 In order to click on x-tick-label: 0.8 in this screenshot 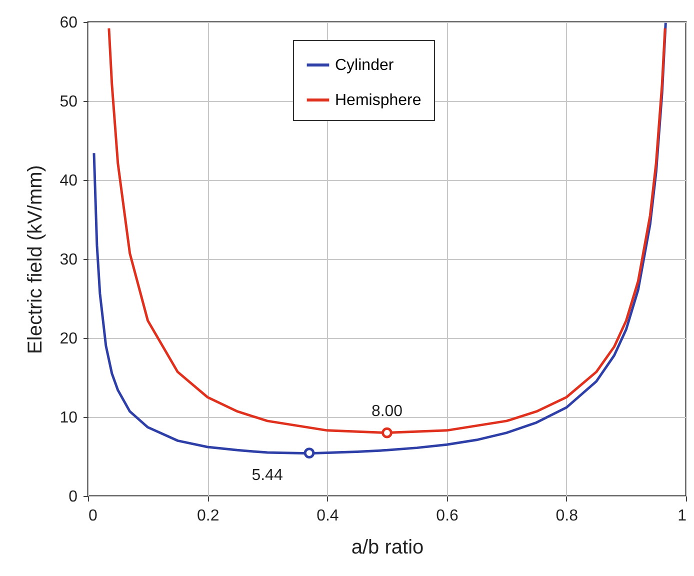, I will do `click(567, 516)`.